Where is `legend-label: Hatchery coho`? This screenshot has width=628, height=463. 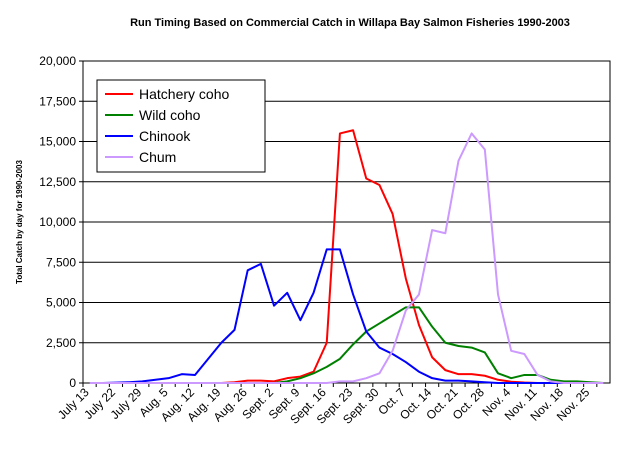 legend-label: Hatchery coho is located at coordinates (184, 94).